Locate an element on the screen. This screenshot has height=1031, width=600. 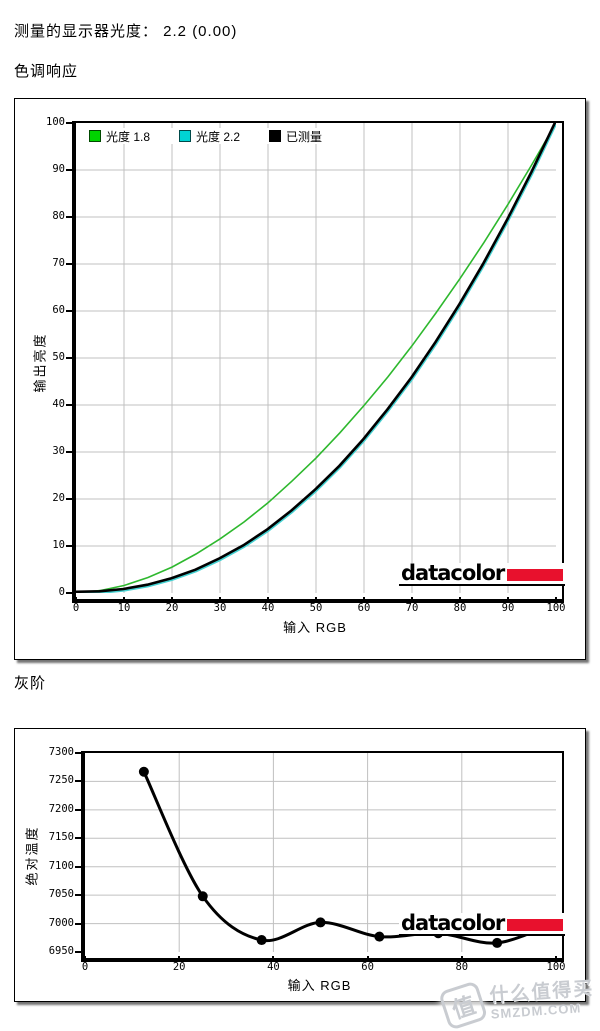
legend-item-measured: 已测量 is located at coordinates (314, 136).